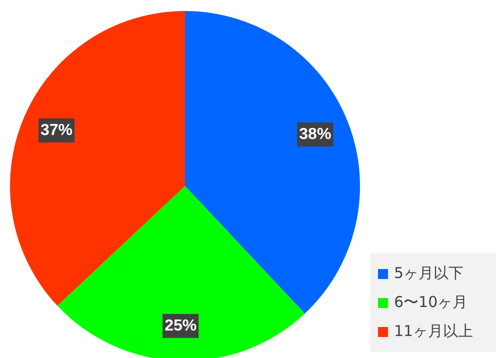  What do you see at coordinates (431, 302) in the screenshot?
I see `legend-label: 6〜10ヶ月` at bounding box center [431, 302].